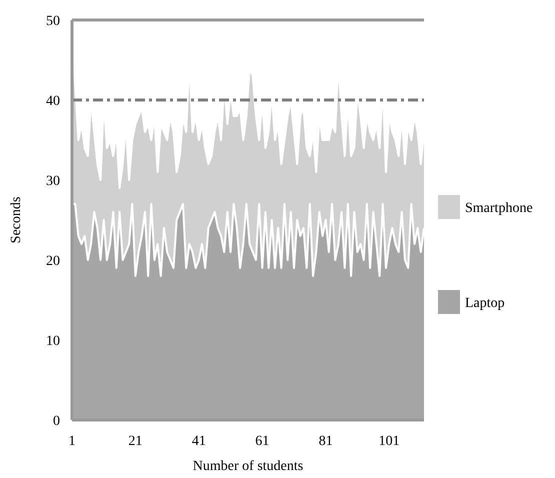 The image size is (555, 478). Describe the element at coordinates (248, 466) in the screenshot. I see `x-axis-title: Number of students` at that location.